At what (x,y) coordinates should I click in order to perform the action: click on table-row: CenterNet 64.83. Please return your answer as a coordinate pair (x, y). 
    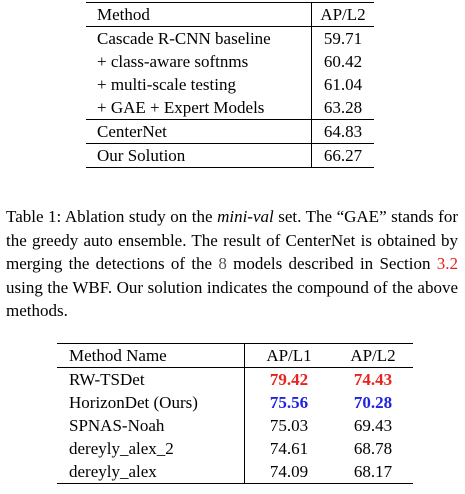
    Looking at the image, I should click on (230, 131).